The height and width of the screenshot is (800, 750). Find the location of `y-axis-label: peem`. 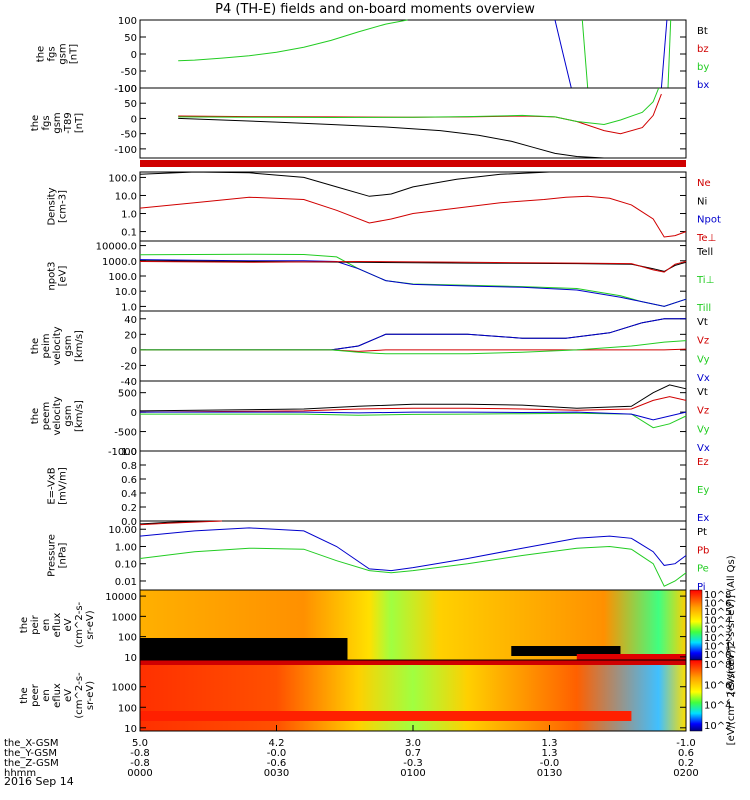

y-axis-label: peem is located at coordinates (46, 416).